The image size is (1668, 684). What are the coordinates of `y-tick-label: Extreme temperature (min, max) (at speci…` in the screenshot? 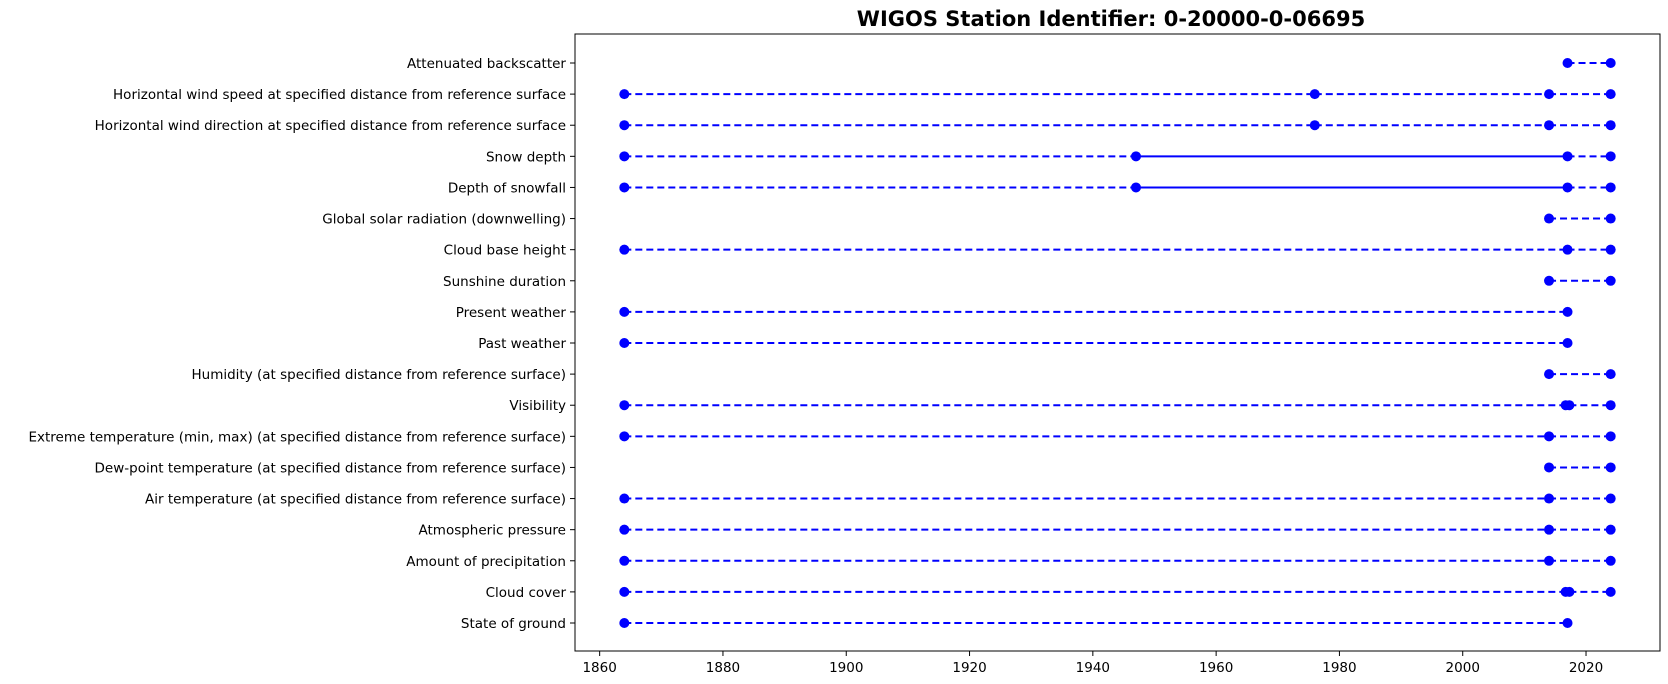 It's located at (297, 437).